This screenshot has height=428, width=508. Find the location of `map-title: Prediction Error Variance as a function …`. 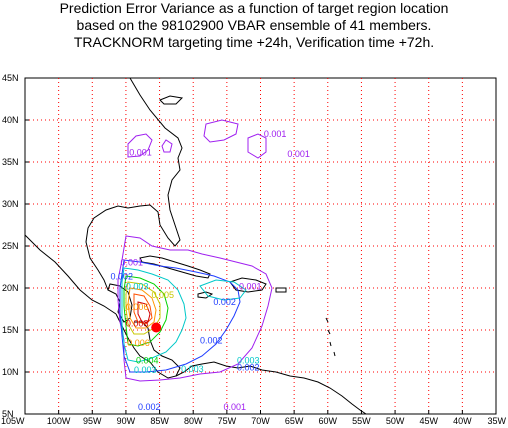

map-title: Prediction Error Variance as a function … is located at coordinates (254, 25).